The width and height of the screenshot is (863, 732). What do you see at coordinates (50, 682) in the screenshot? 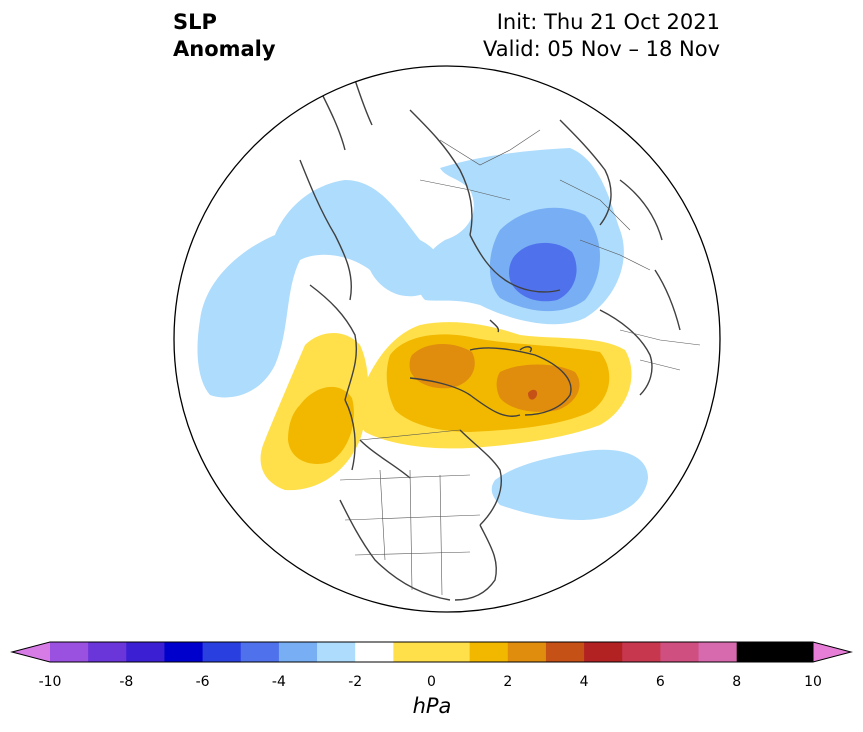
I see `colorbar-tick-label: -10` at bounding box center [50, 682].